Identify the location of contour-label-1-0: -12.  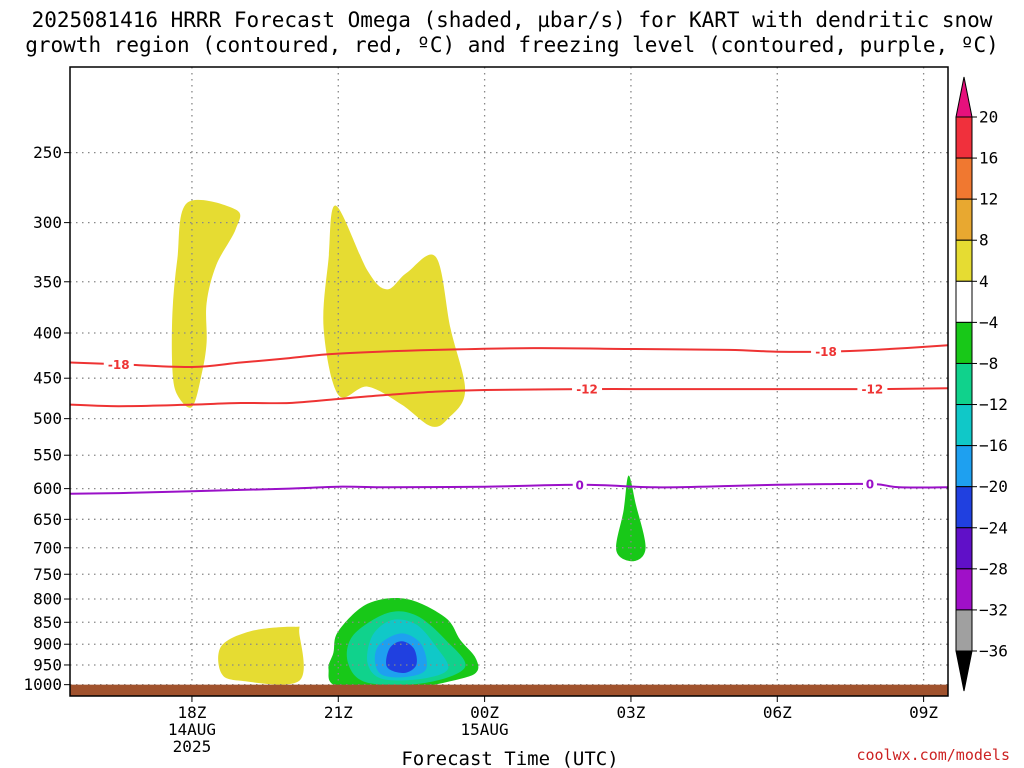
(587, 390).